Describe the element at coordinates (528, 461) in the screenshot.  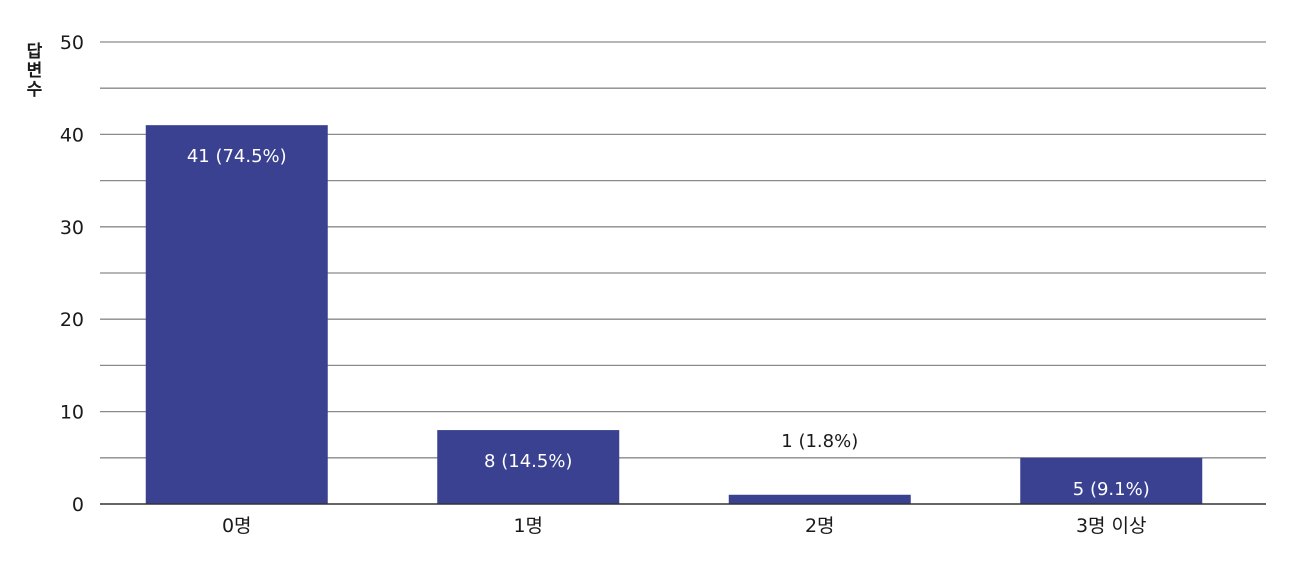
I see `data-label: 8 (14.5%)` at that location.